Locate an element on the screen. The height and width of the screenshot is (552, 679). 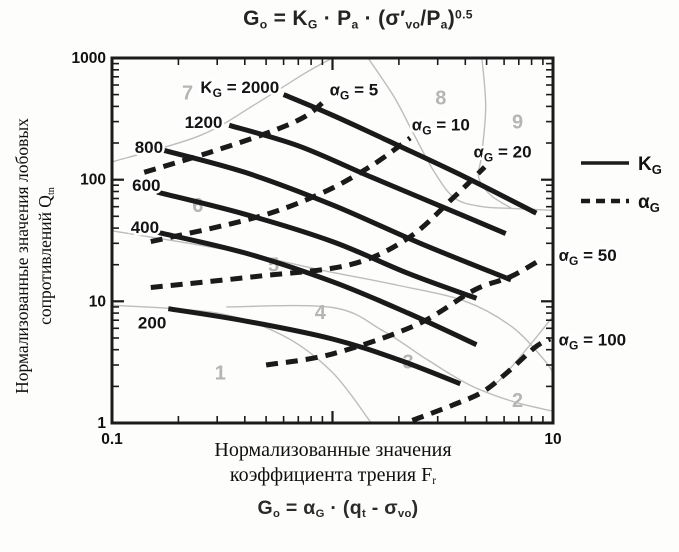
curve-label-KG-1200: 1200 is located at coordinates (204, 122).